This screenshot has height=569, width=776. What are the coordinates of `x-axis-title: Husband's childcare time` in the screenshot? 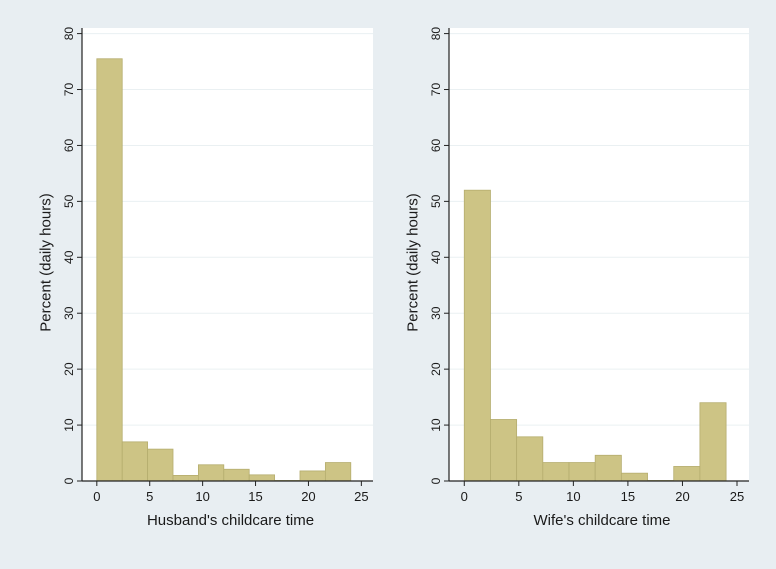 It's located at (230, 520).